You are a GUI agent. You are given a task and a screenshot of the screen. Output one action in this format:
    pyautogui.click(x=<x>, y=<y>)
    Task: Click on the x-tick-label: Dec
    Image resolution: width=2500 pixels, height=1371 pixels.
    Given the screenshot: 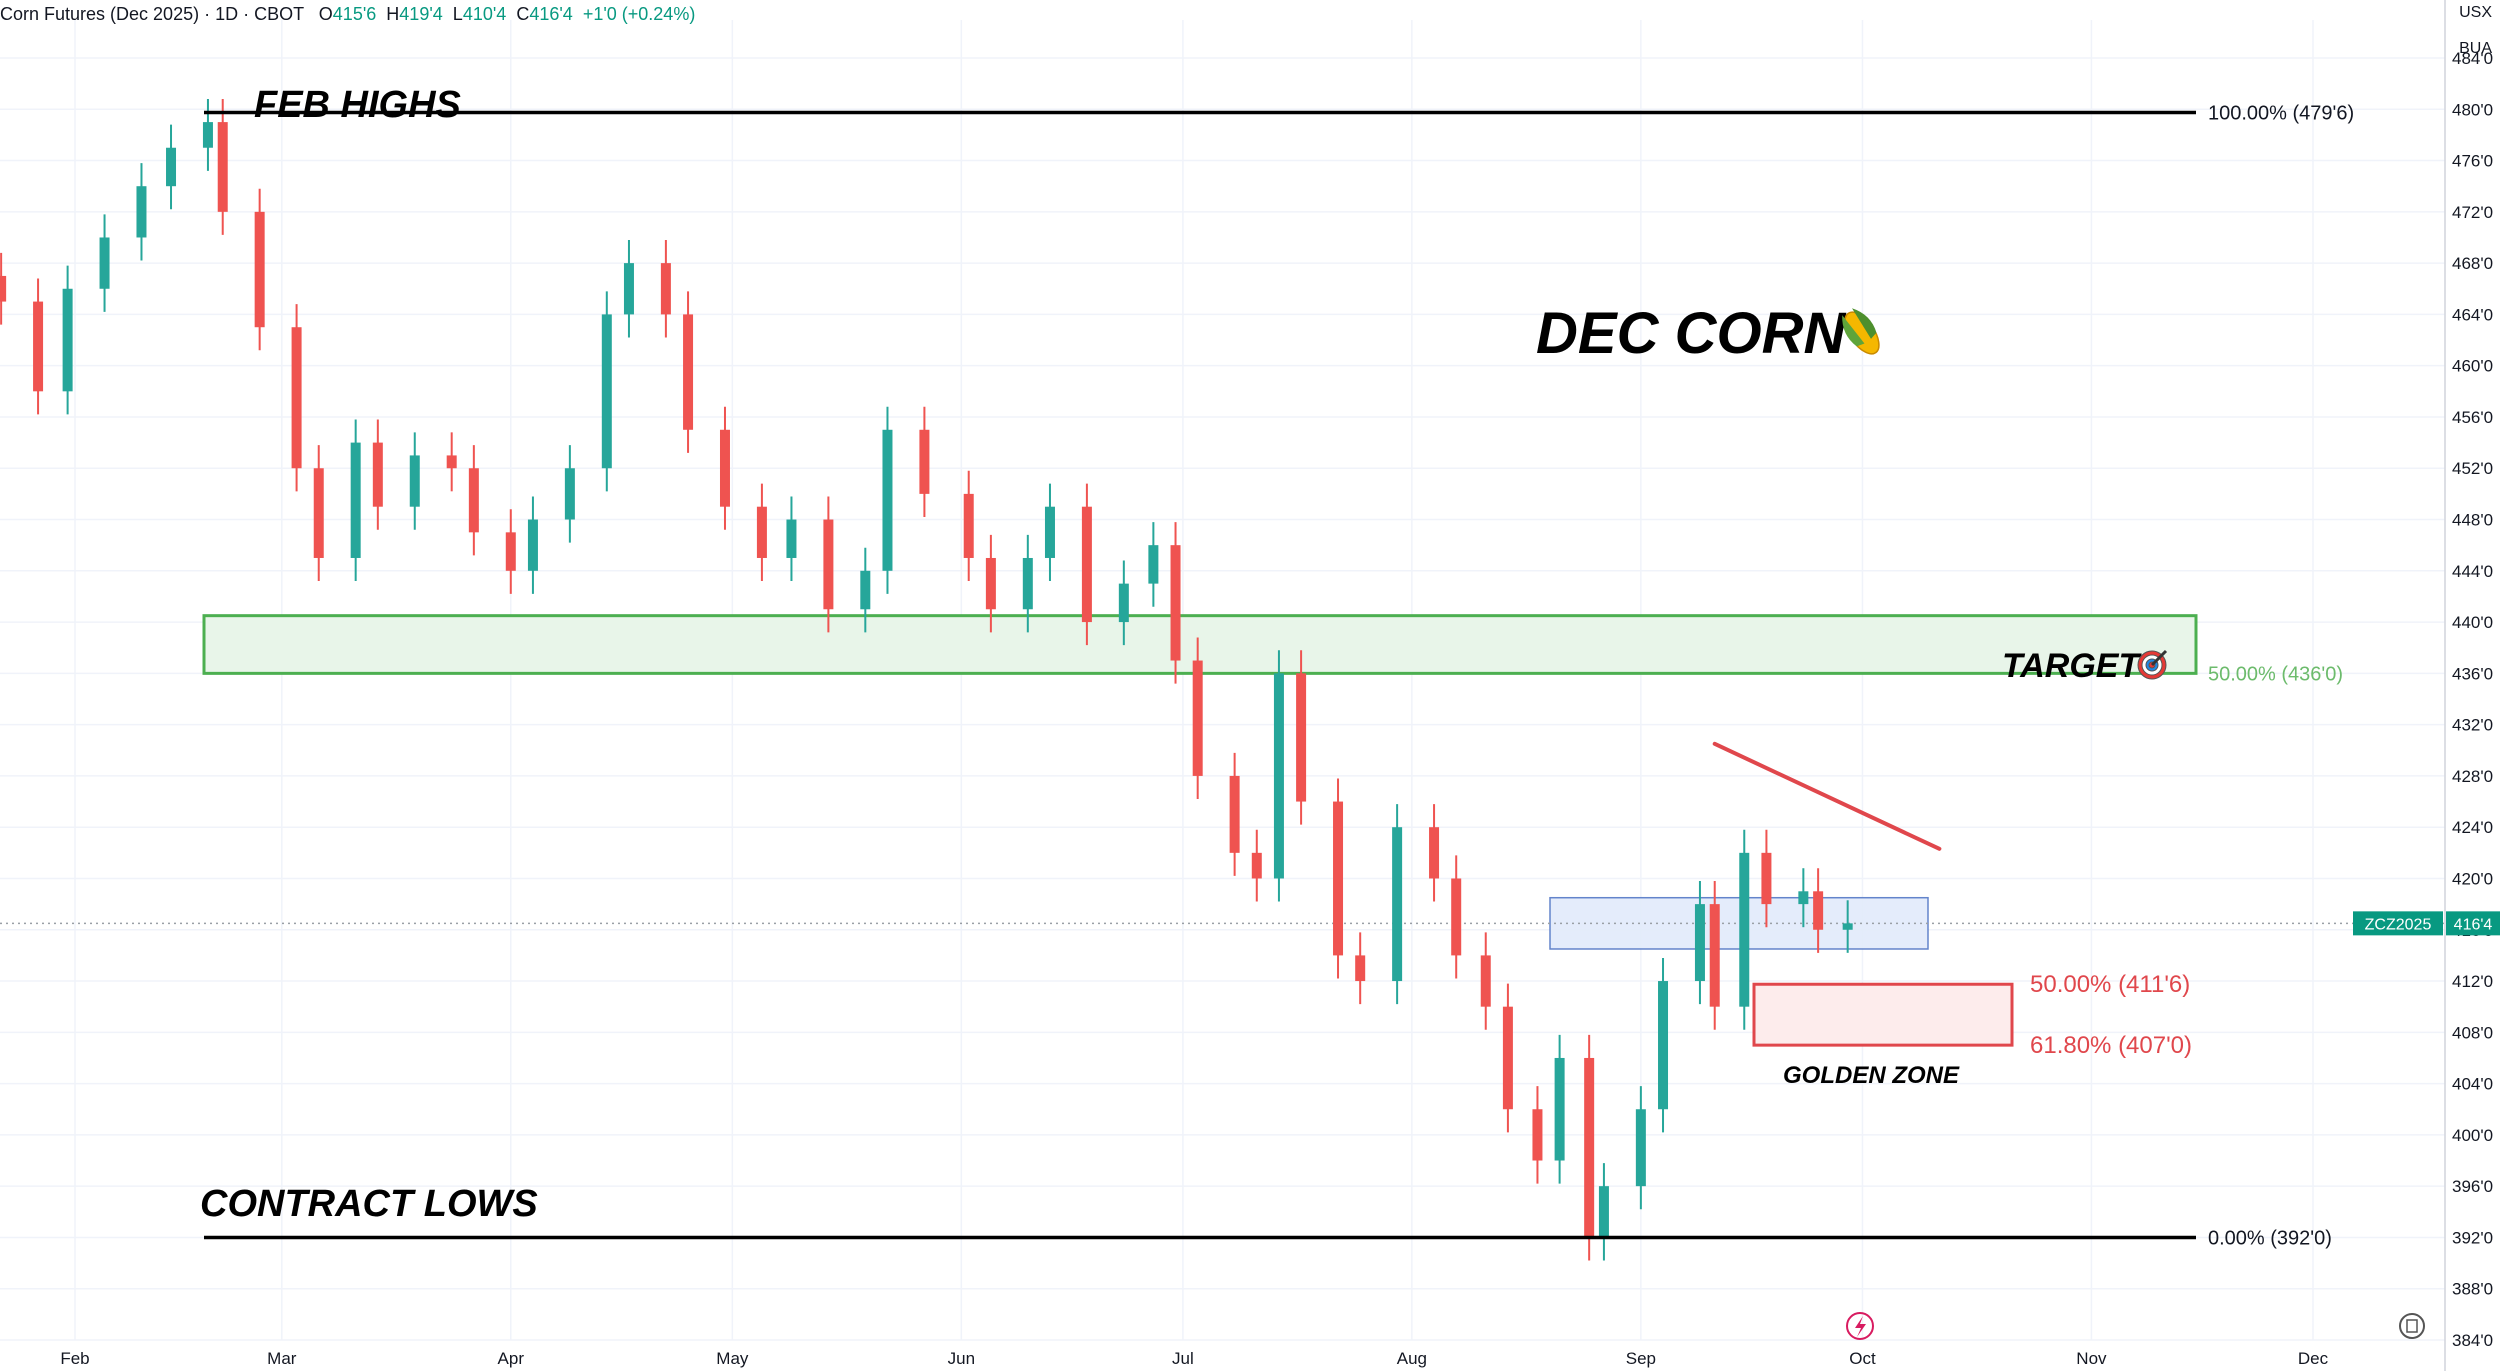 What is the action you would take?
    pyautogui.click(x=2313, y=1358)
    